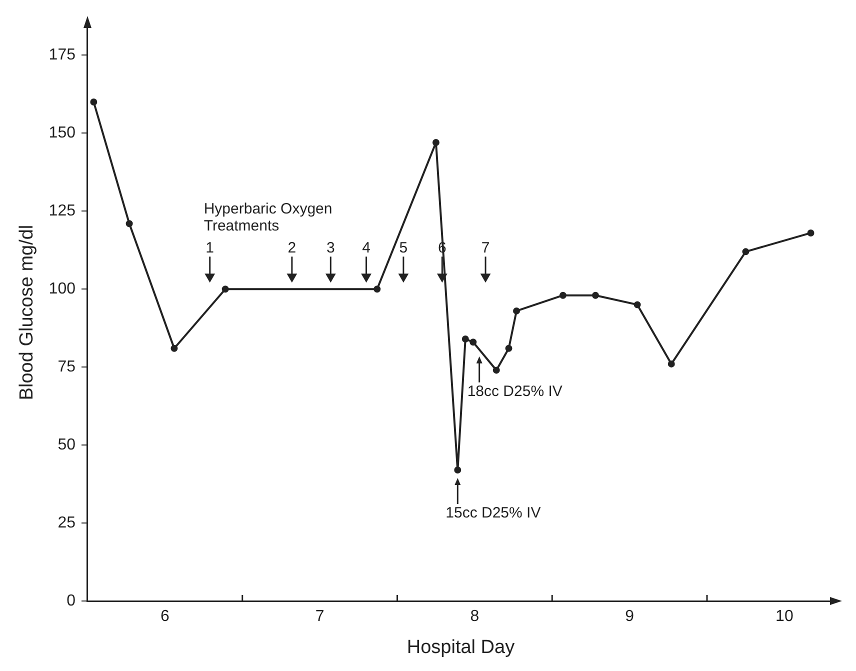 Image resolution: width=856 pixels, height=671 pixels. What do you see at coordinates (268, 217) in the screenshot?
I see `text: Hyperbaric Oxygen Treatments` at bounding box center [268, 217].